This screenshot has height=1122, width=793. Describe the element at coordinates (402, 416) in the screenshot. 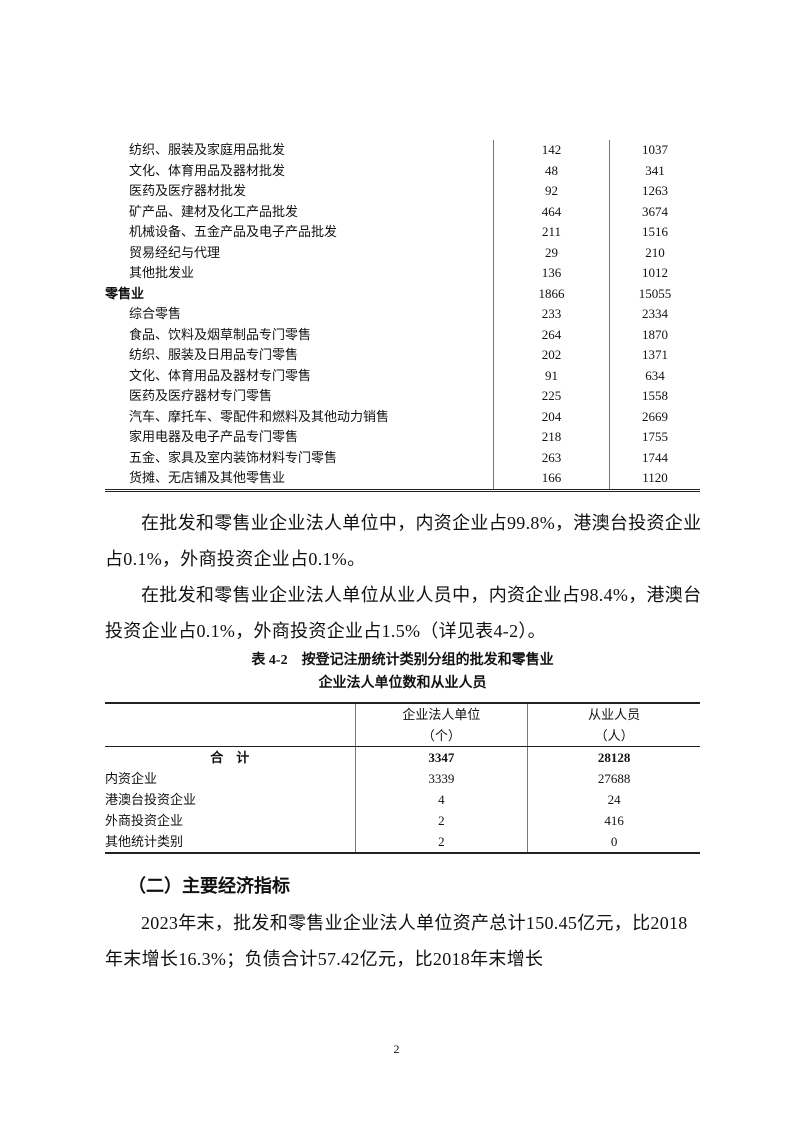

I see `table-row: 汽车、摩托车、零配件和燃料及其他动力销售 204 2669` at that location.